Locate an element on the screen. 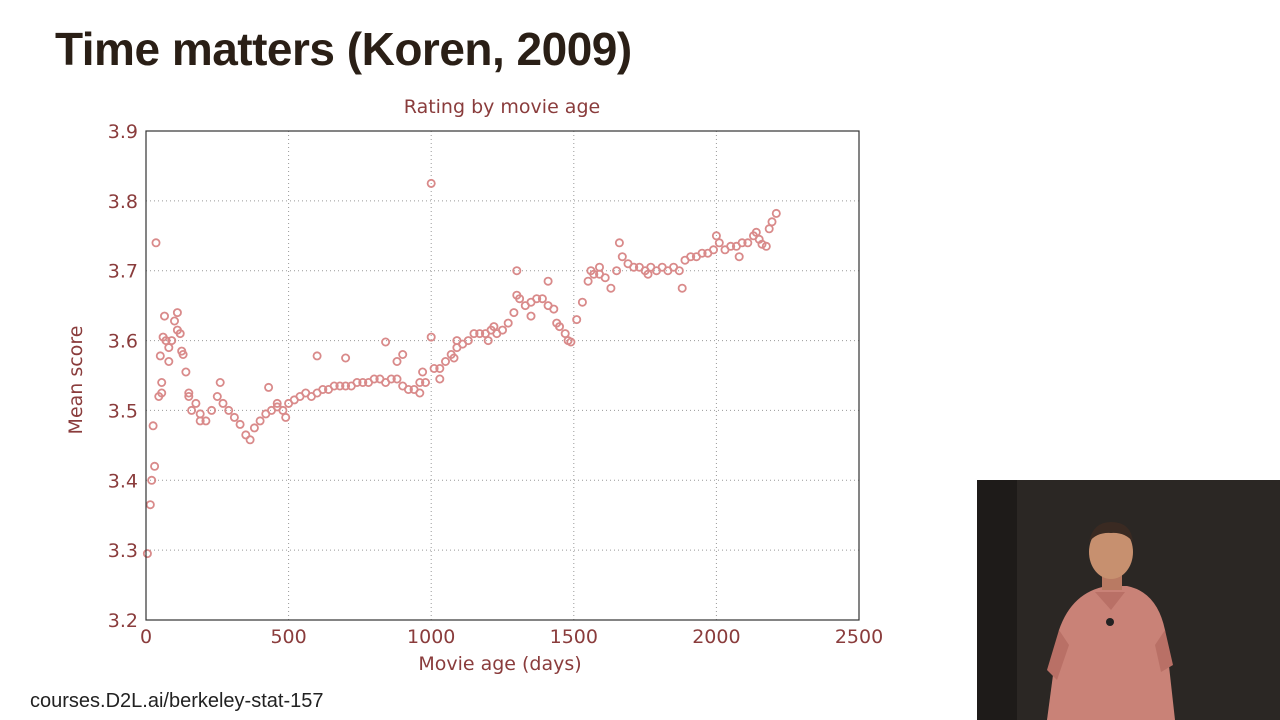 This screenshot has width=1280, height=720. x-tick-label: 2000 is located at coordinates (716, 637).